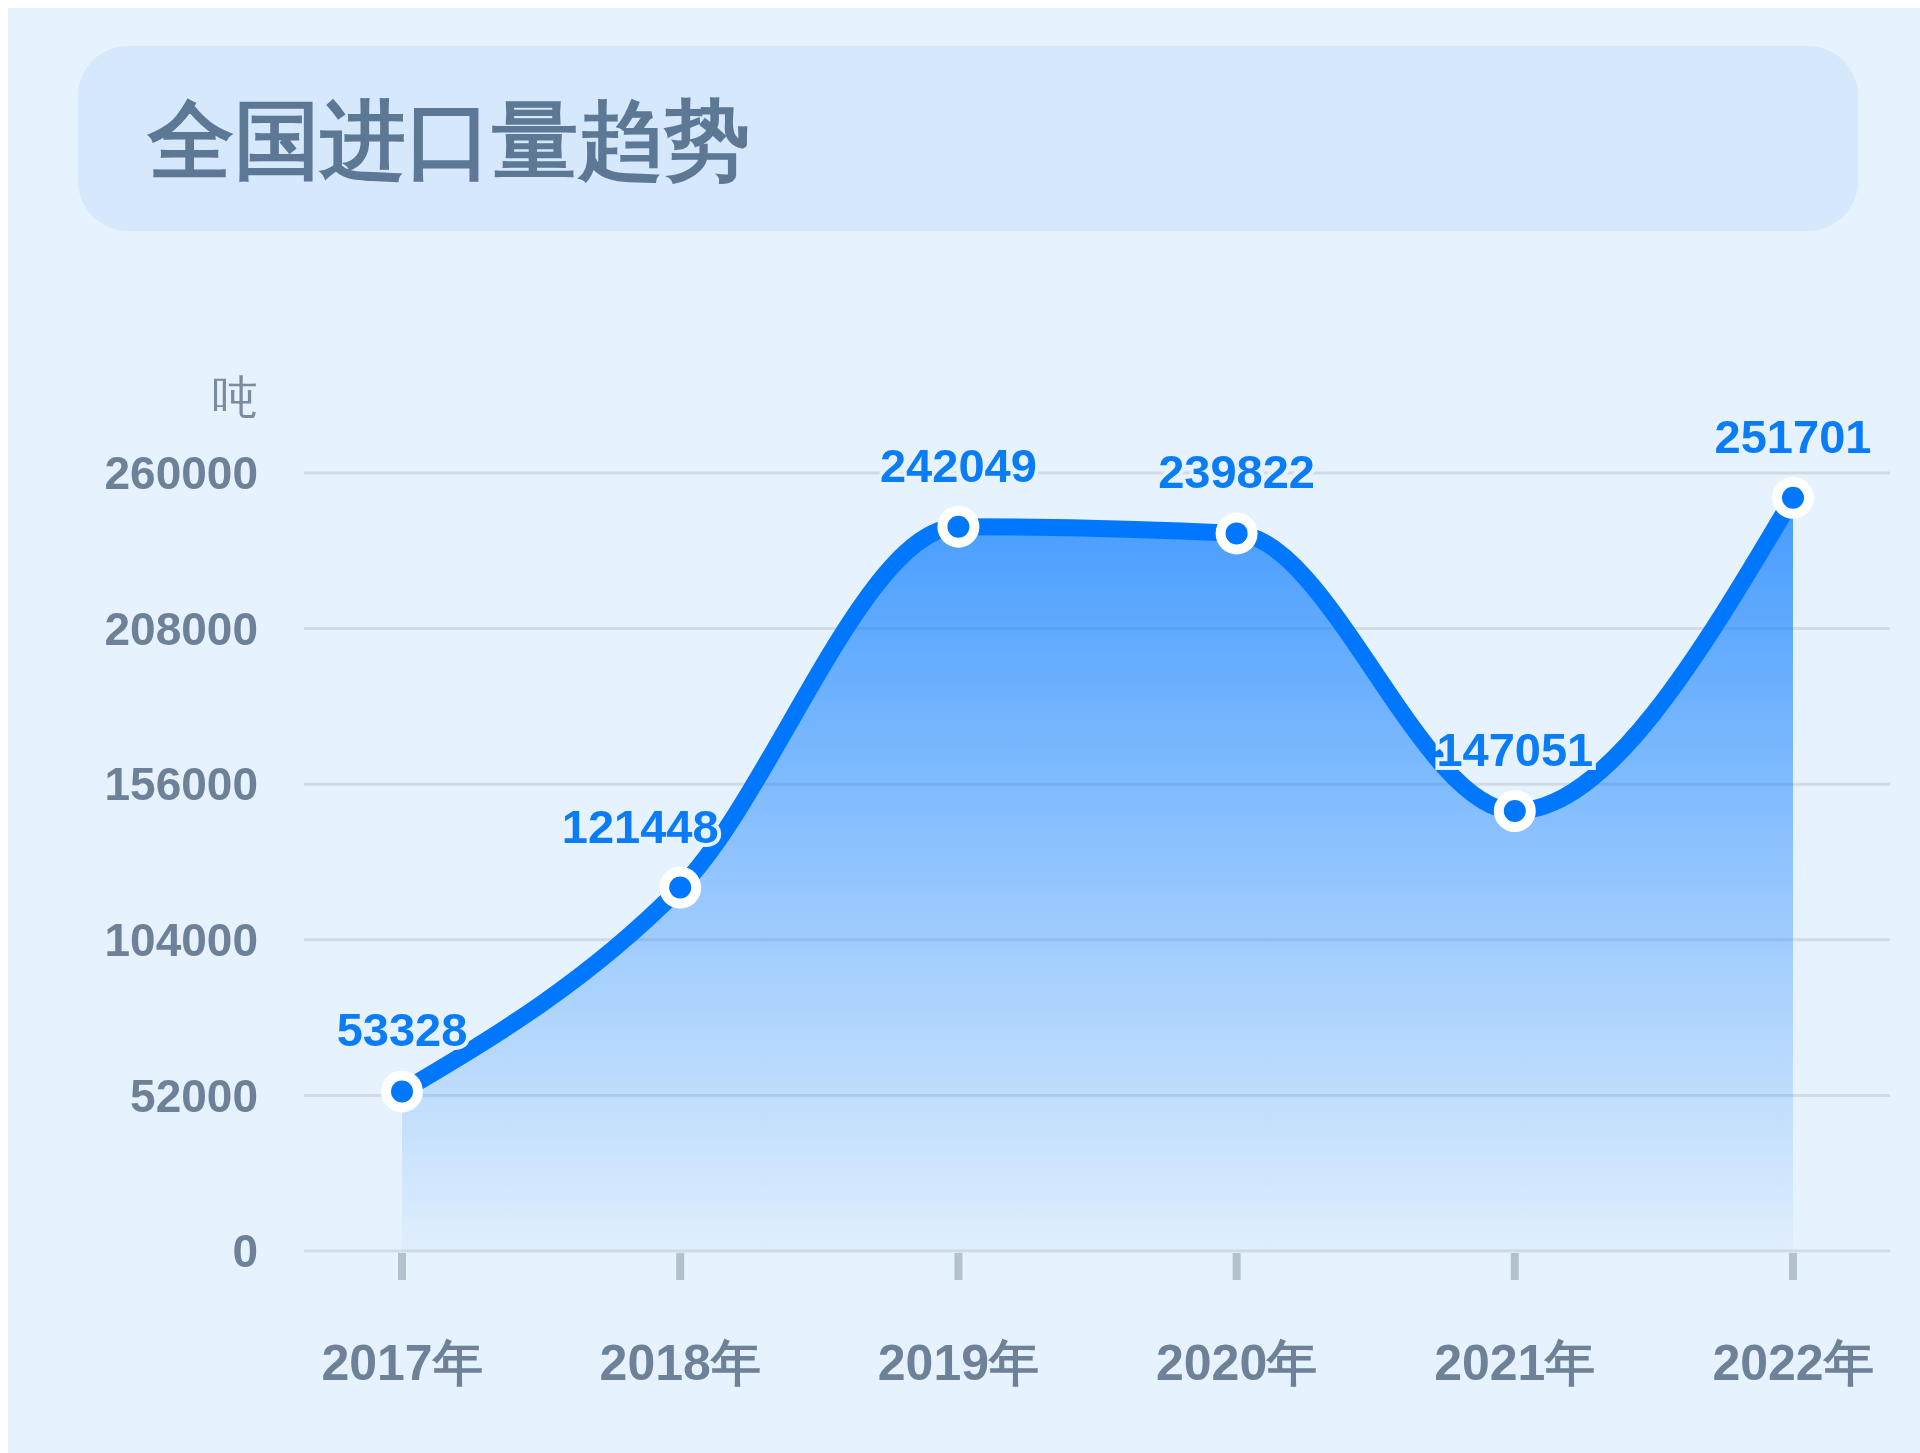 The image size is (1920, 1453). I want to click on data-label: 242049, so click(958, 465).